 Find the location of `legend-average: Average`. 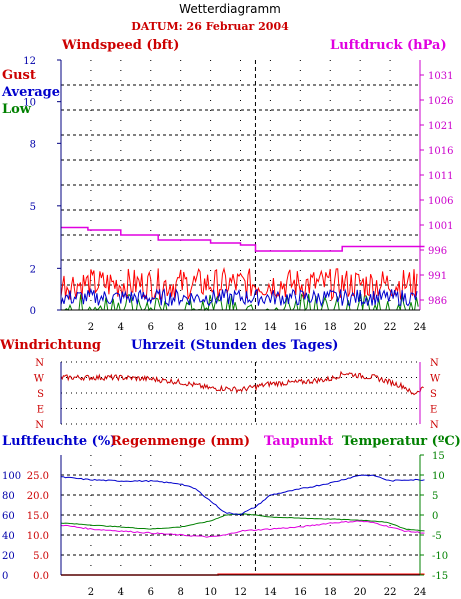

legend-average: Average is located at coordinates (30, 92).